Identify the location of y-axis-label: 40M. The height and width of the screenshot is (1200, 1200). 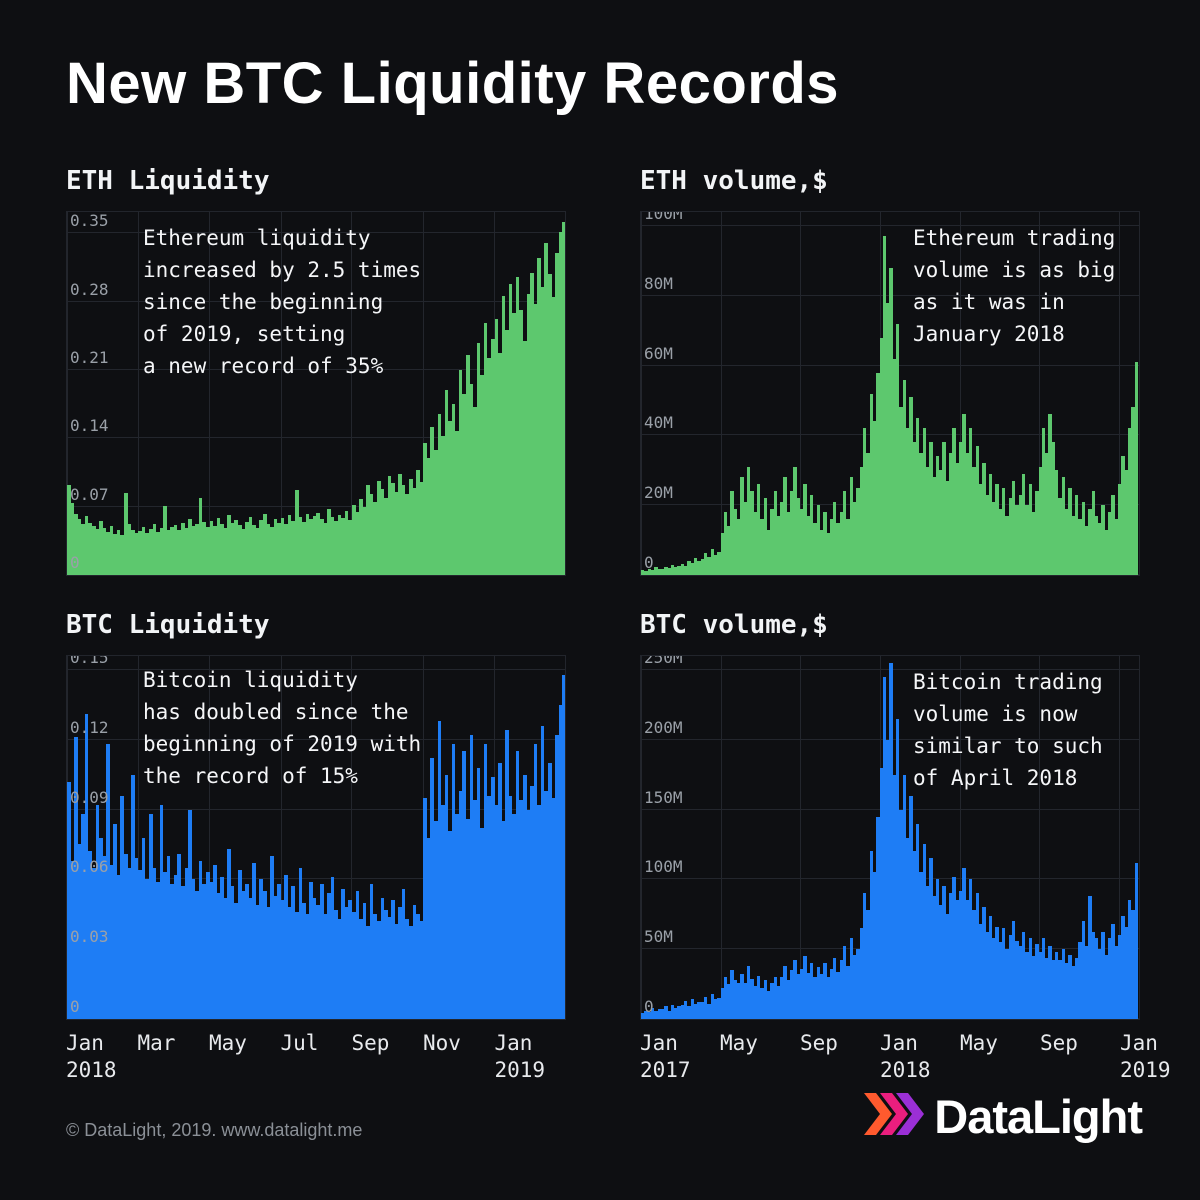
(658, 423).